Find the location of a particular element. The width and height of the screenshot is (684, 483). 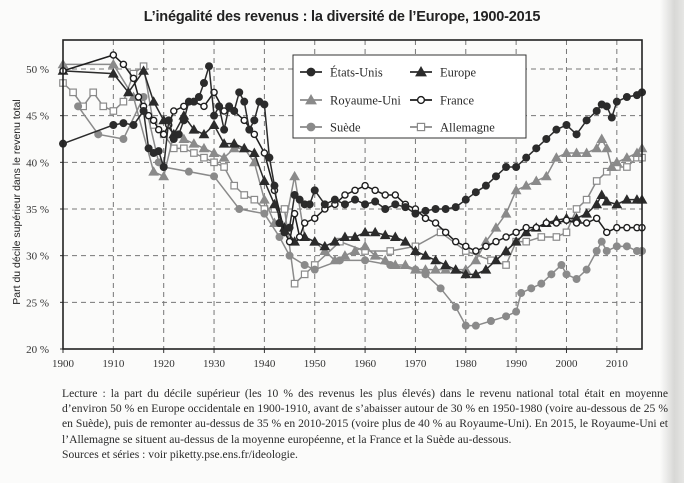

x-tick-label: 1990 is located at coordinates (516, 364).